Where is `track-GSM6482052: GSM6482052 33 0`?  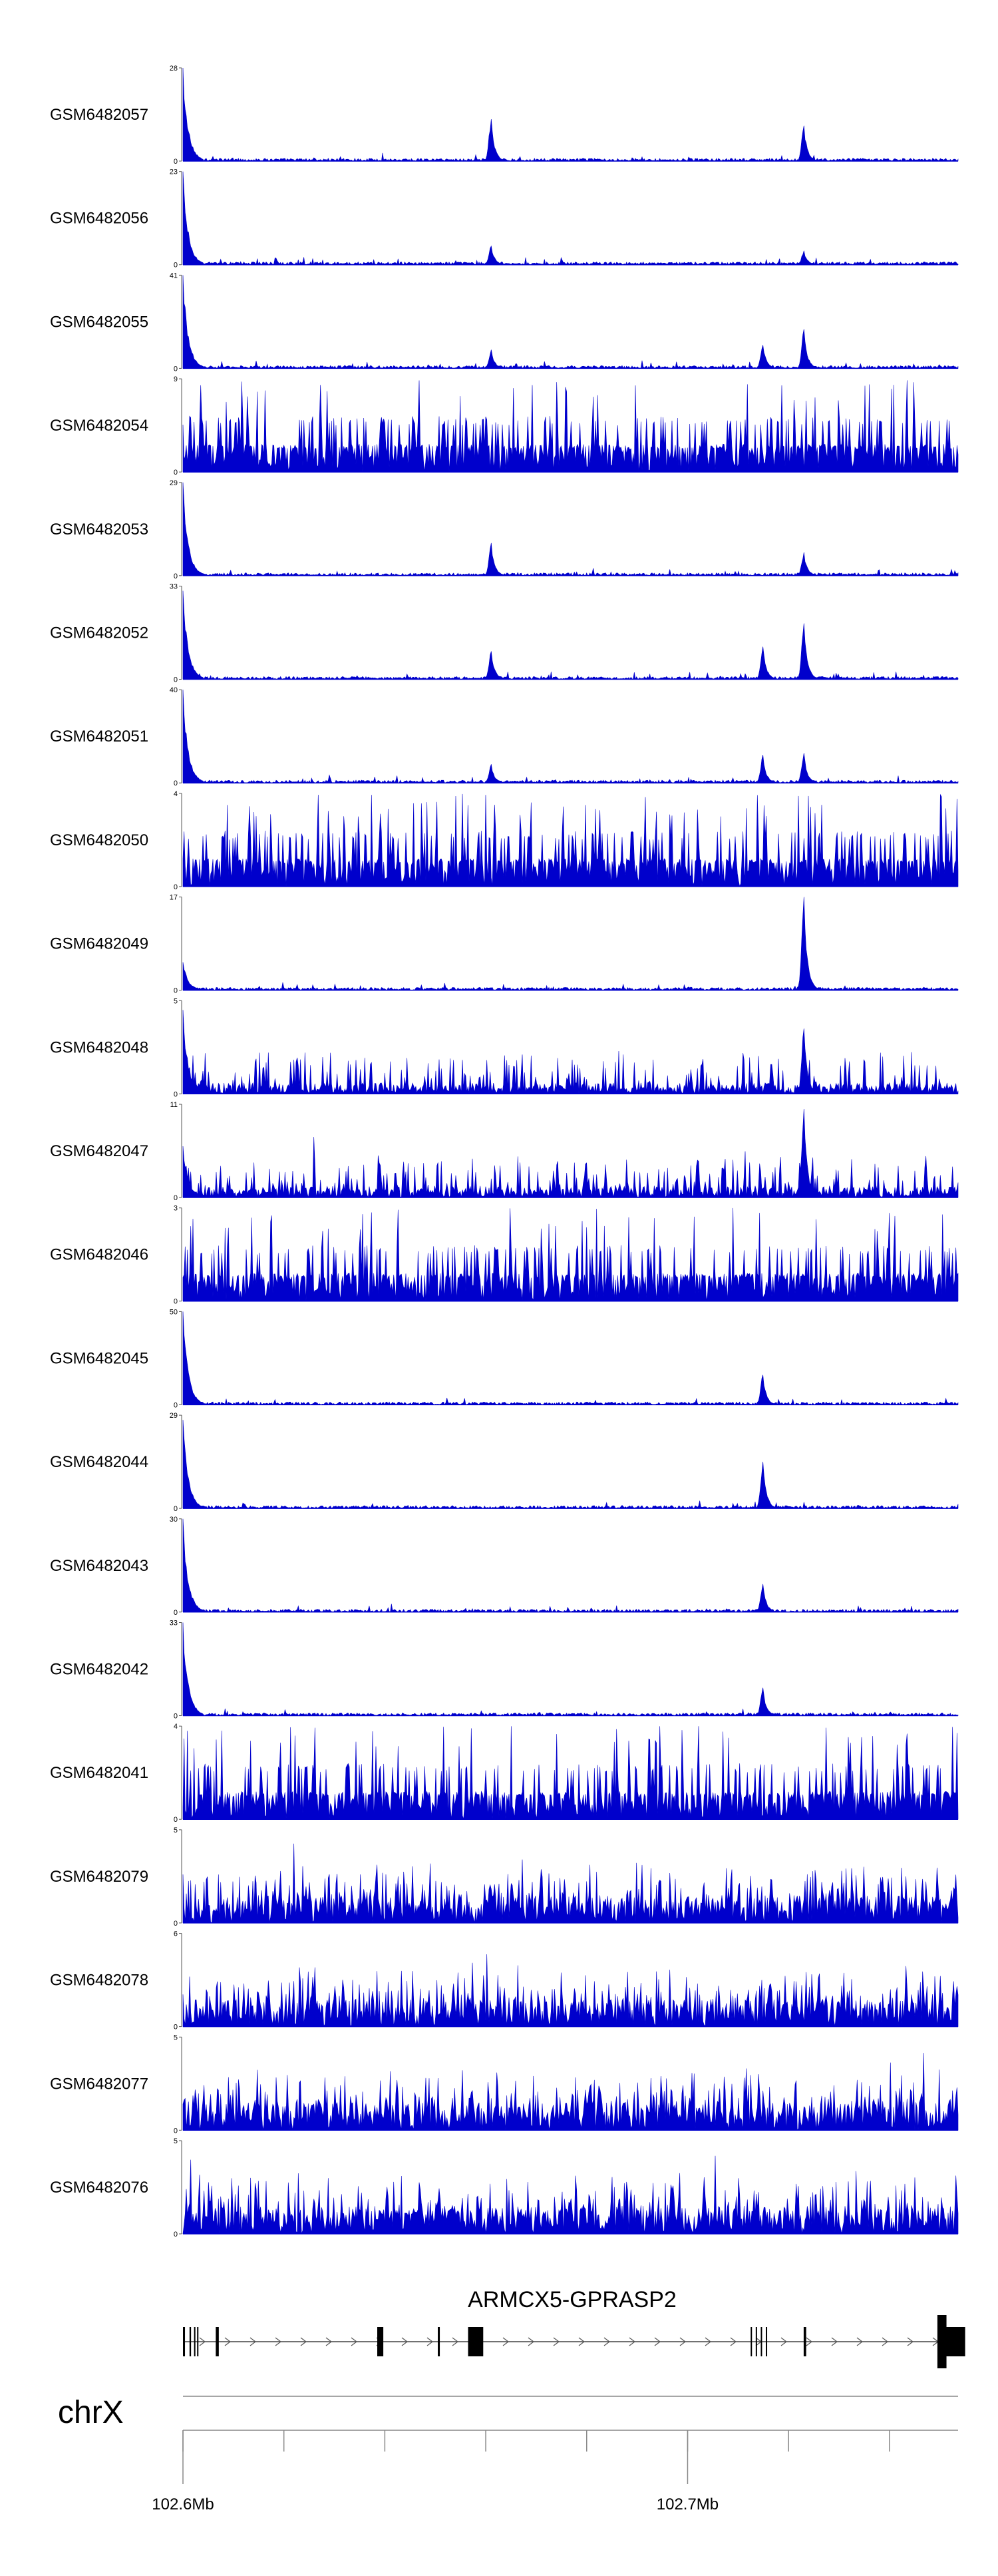 track-GSM6482052: GSM6482052 33 0 is located at coordinates (504, 633).